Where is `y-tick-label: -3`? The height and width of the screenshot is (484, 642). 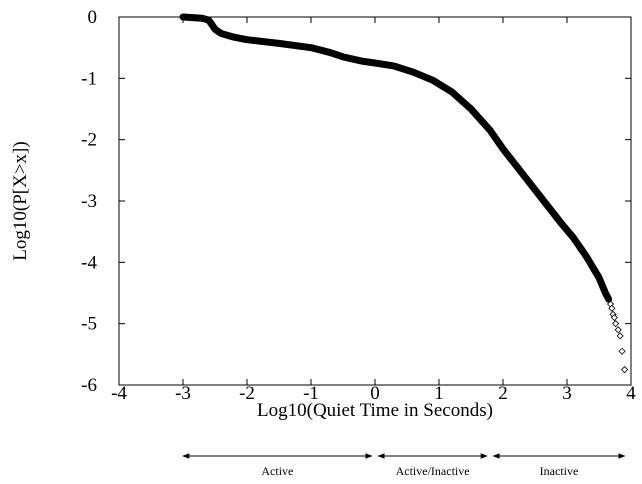
y-tick-label: -3 is located at coordinates (89, 201).